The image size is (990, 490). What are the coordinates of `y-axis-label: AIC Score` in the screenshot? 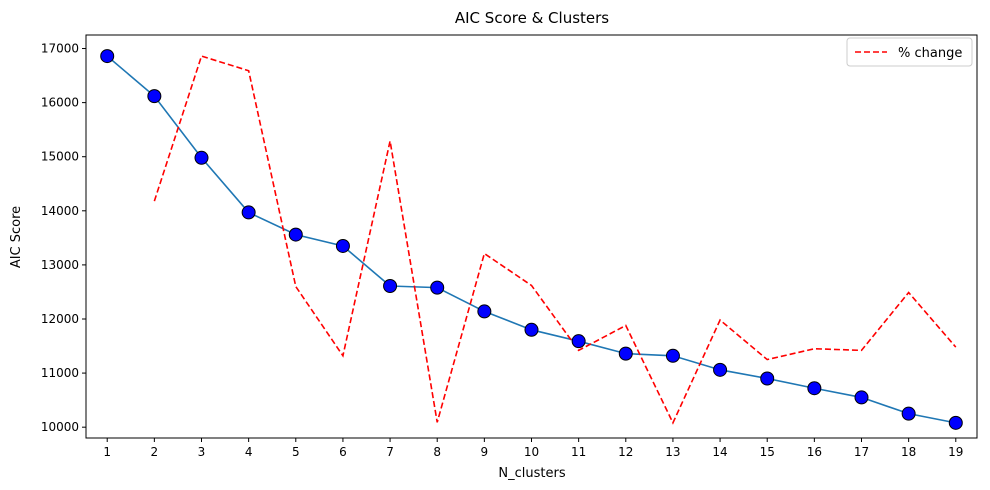 It's located at (16, 237).